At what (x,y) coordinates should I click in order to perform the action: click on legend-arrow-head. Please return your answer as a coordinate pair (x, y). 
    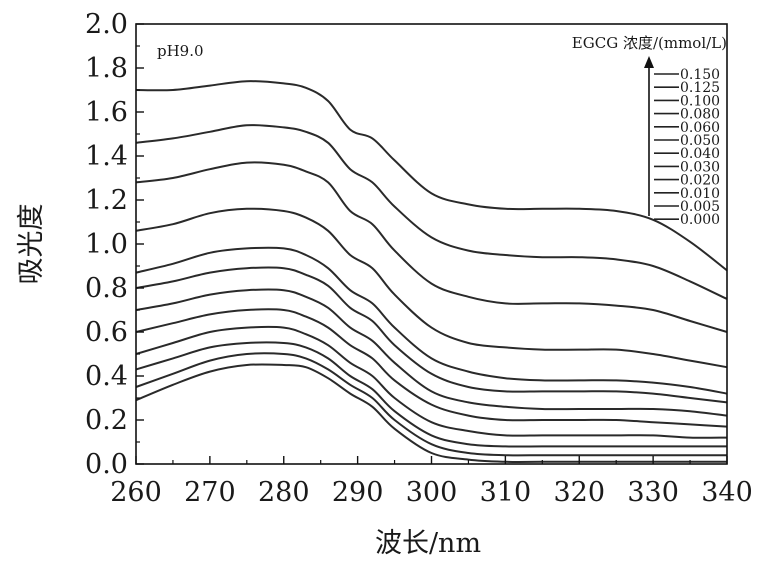
    Looking at the image, I should click on (649, 62).